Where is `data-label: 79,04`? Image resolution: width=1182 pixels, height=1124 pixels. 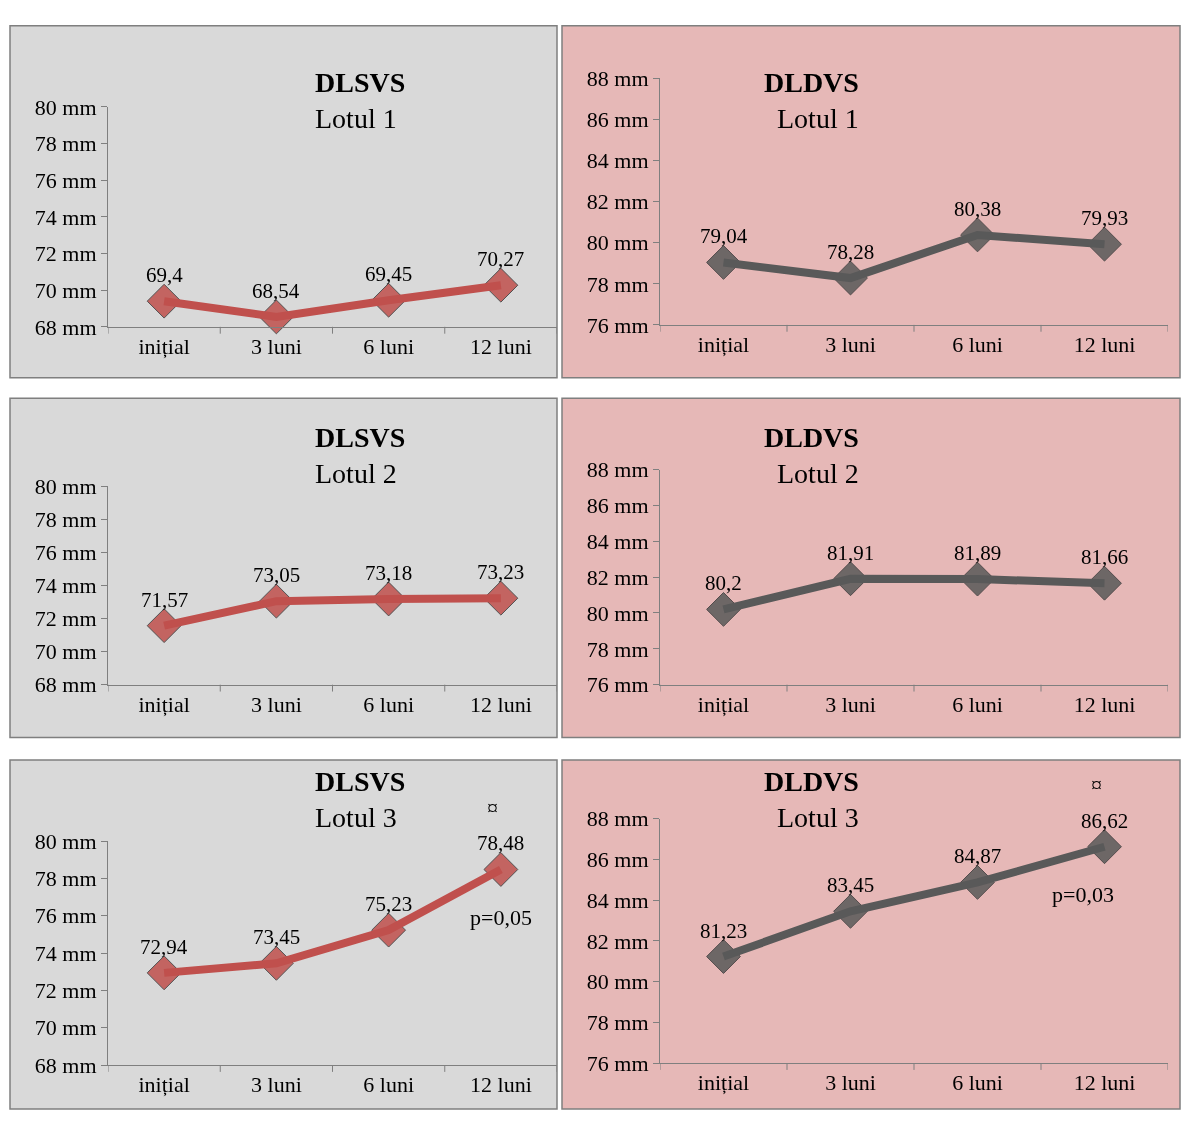
data-label: 79,04 is located at coordinates (724, 236).